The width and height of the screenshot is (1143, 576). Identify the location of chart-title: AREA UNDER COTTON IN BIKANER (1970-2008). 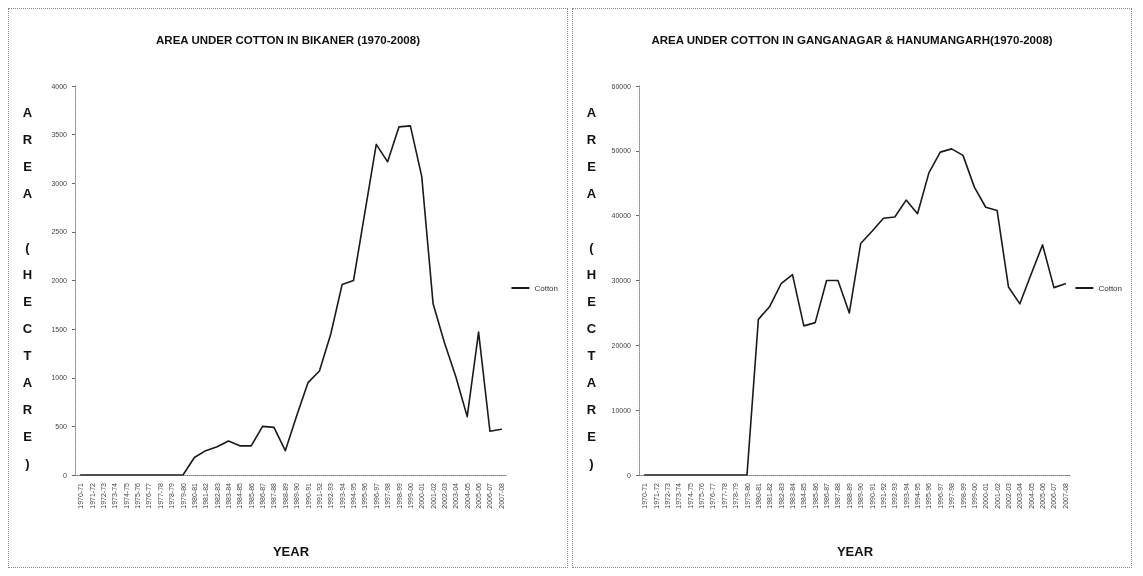
(288, 40).